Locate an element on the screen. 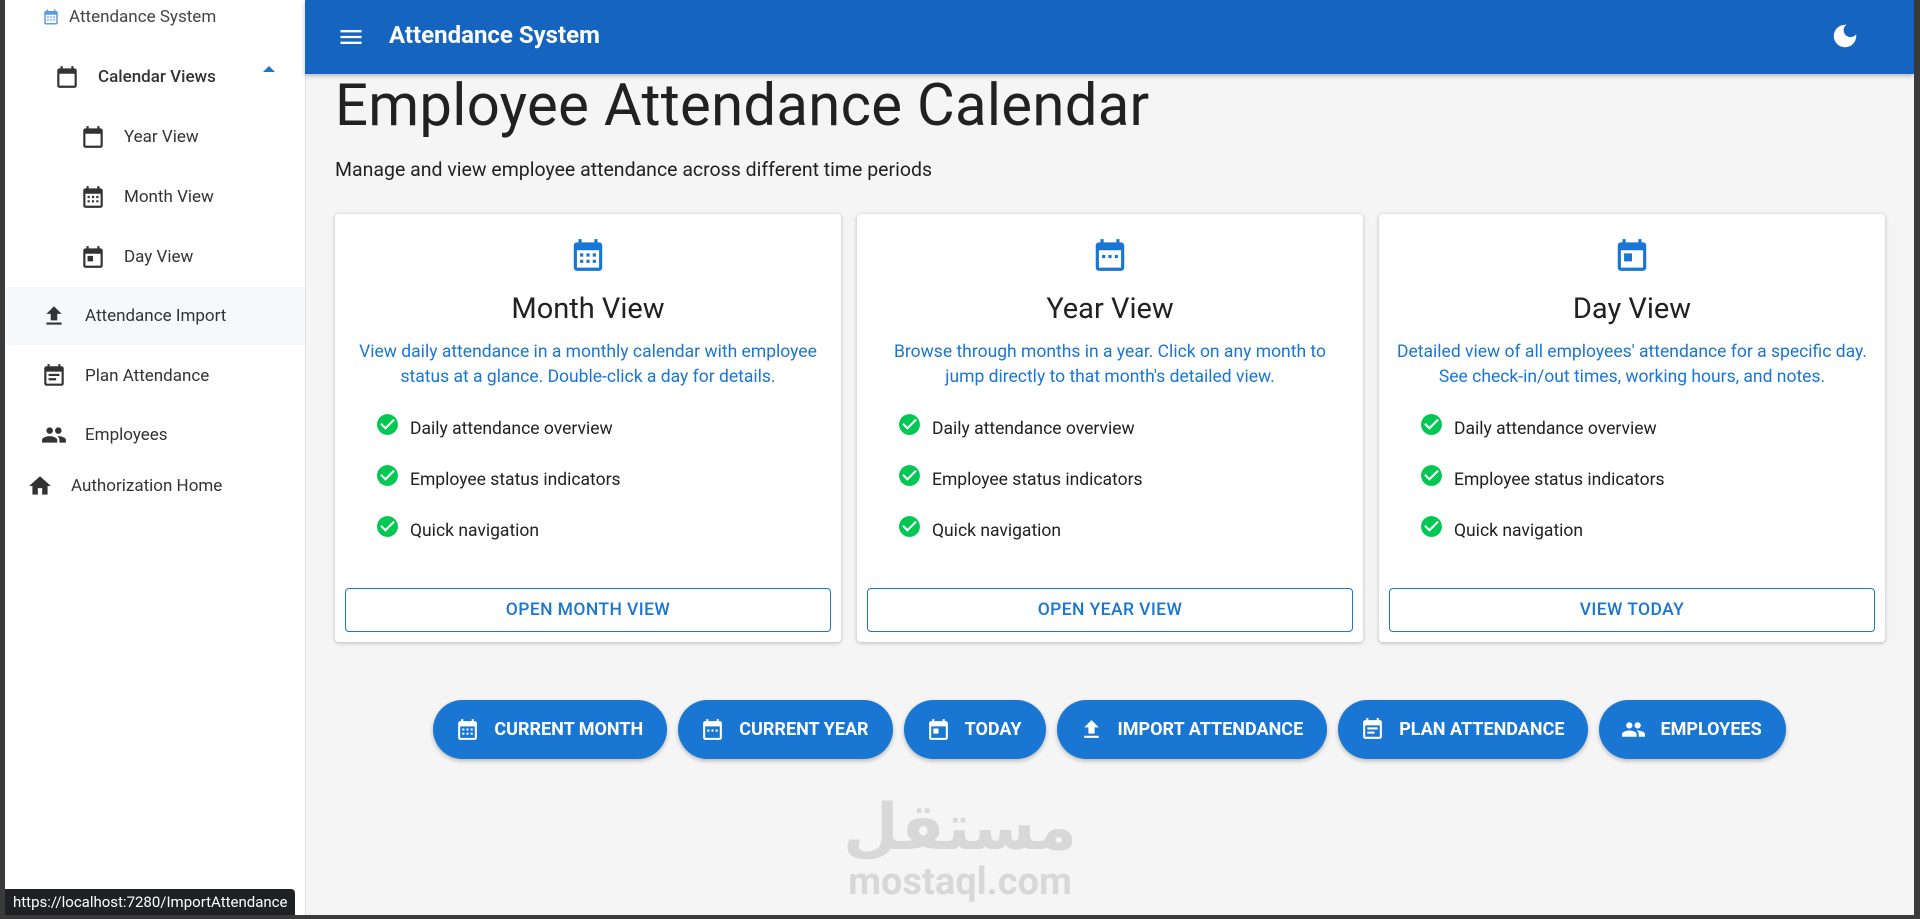  action-button: CURRENT MONTH is located at coordinates (550, 729).